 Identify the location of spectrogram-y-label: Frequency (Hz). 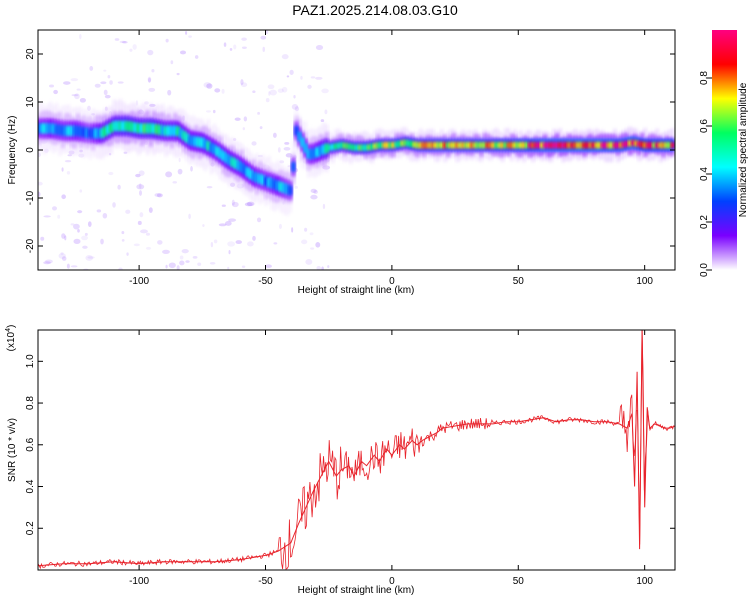
(12, 150).